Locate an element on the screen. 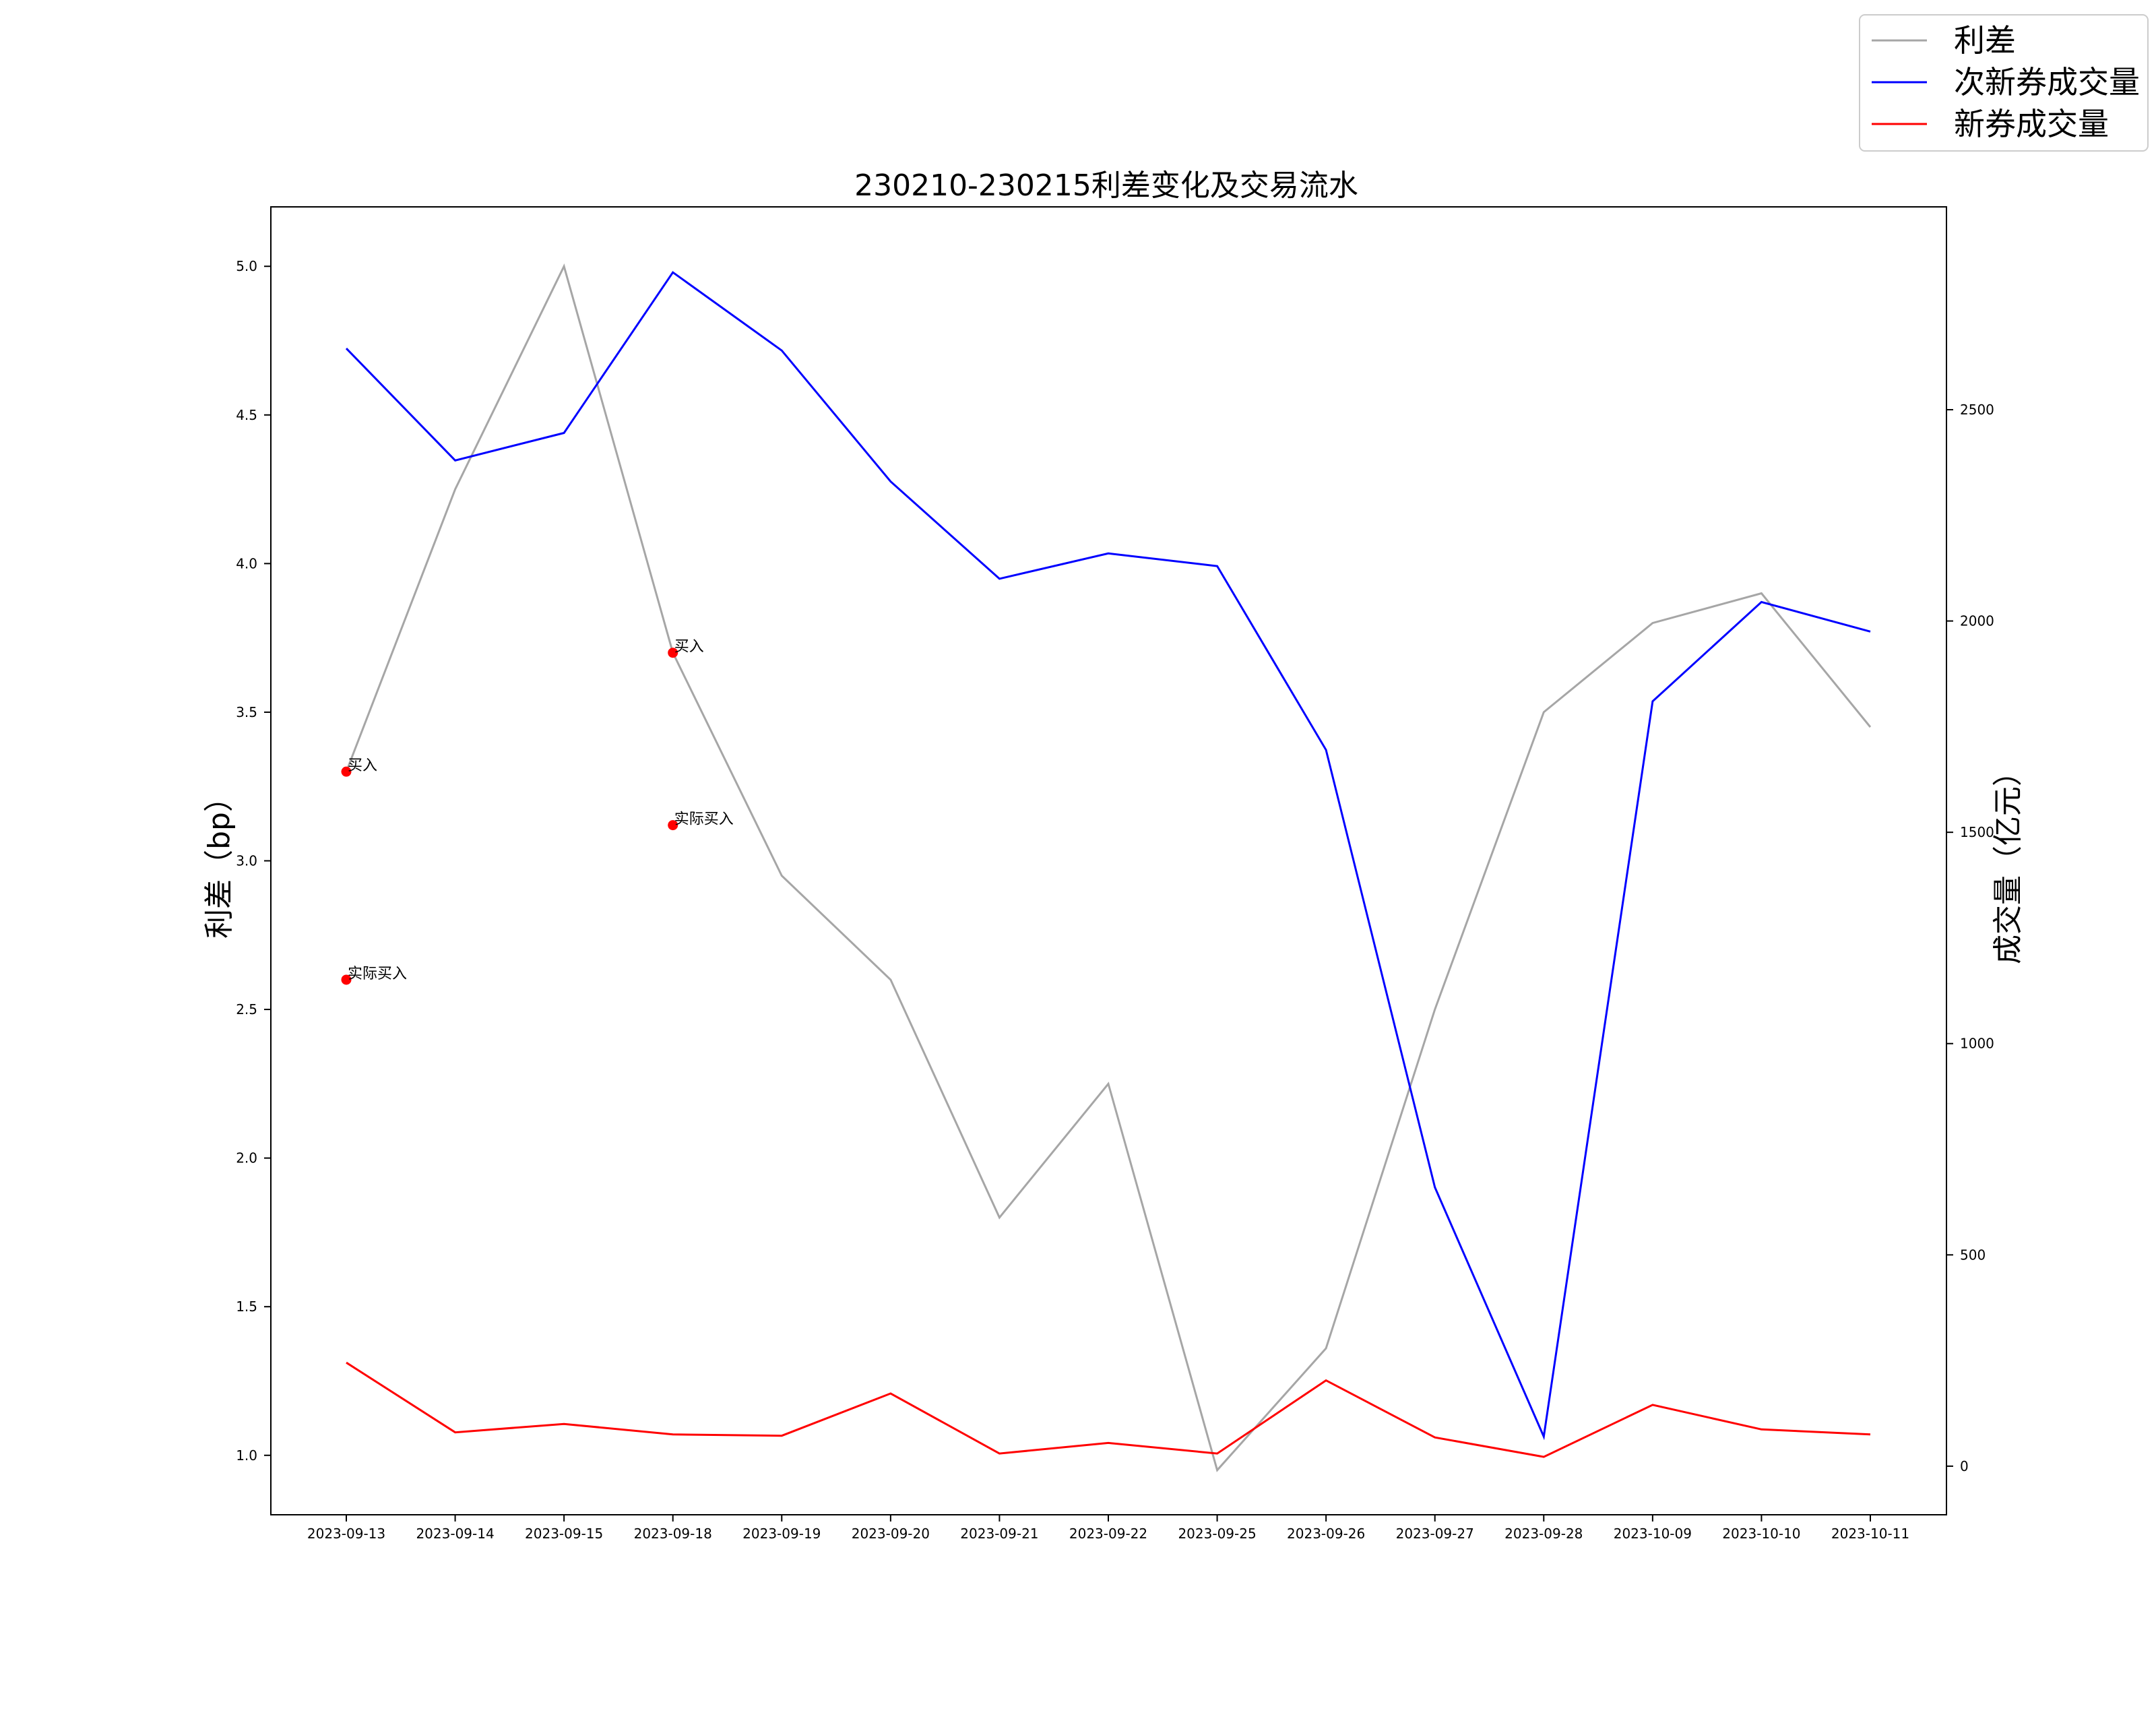 Image resolution: width=2156 pixels, height=1725 pixels. x-tick-label: 2023-09-18 is located at coordinates (673, 1534).